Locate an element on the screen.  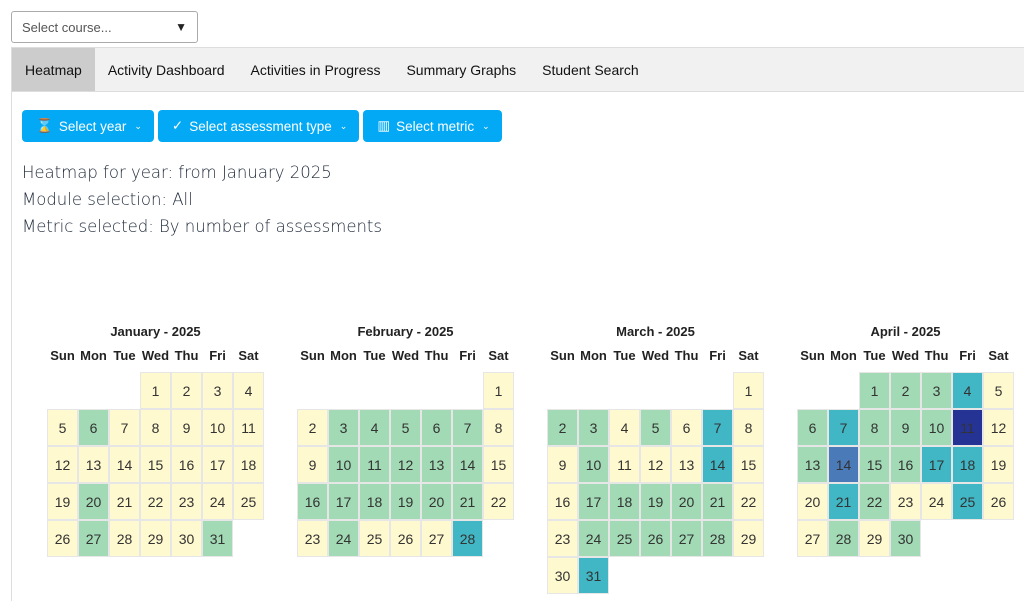
select-assessment-type-button: ✓ Select assessment type ⌄ is located at coordinates (258, 126).